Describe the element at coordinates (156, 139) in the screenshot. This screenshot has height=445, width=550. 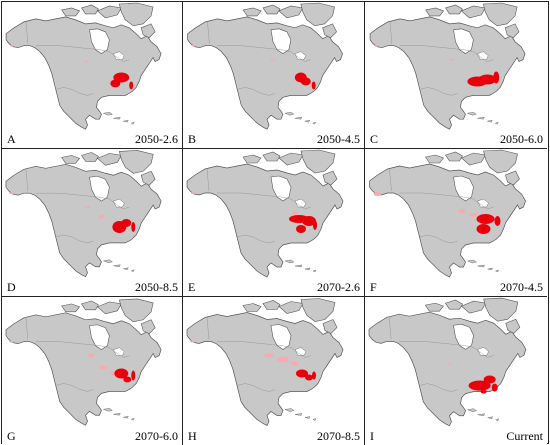
I see `panel-scenario-label: 2050-2.6` at that location.